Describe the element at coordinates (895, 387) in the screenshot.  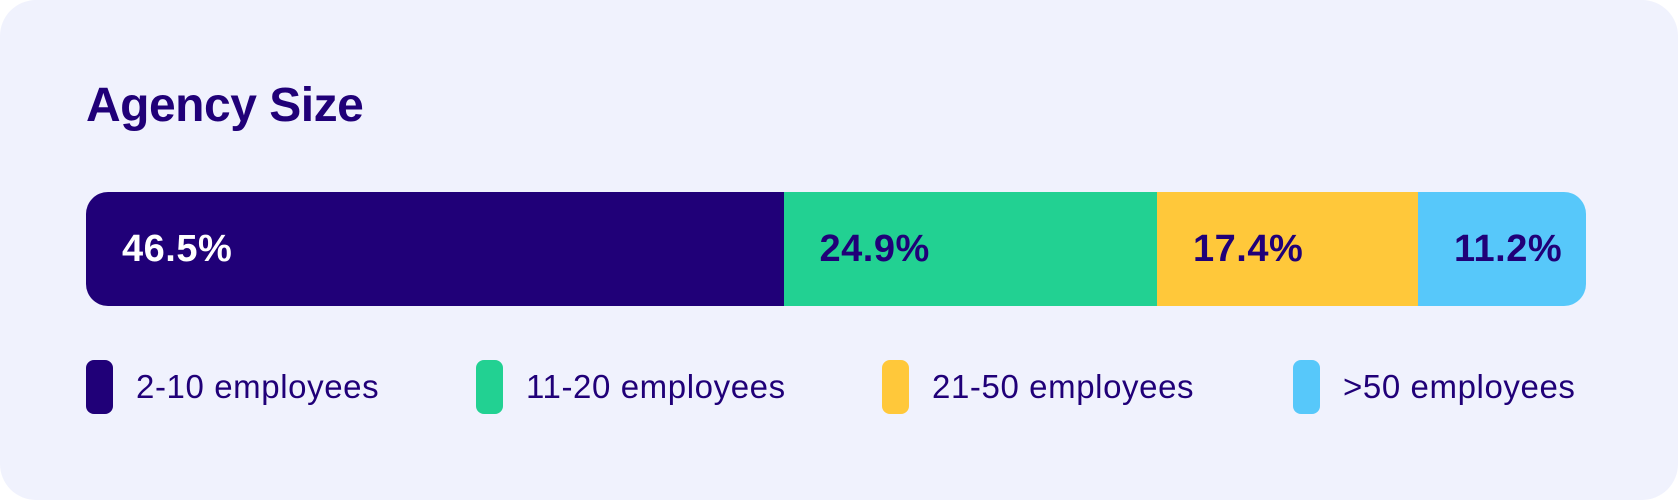
I see `legend-swatch-21-50-employees` at that location.